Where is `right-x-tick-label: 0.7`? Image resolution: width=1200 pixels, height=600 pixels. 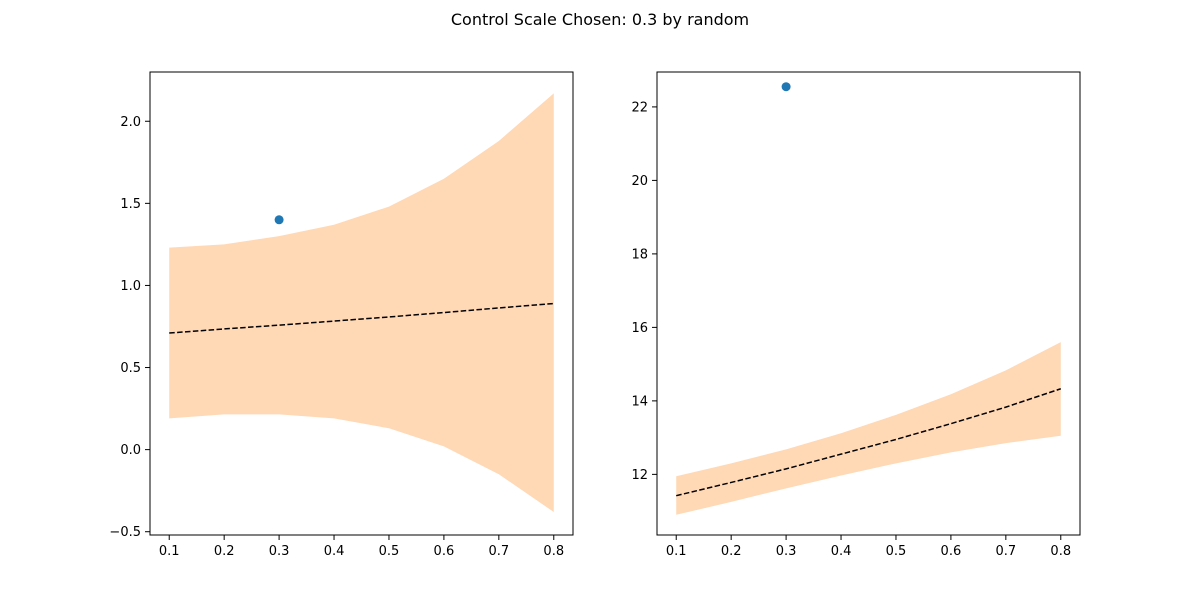
right-x-tick-label: 0.7 is located at coordinates (1005, 551).